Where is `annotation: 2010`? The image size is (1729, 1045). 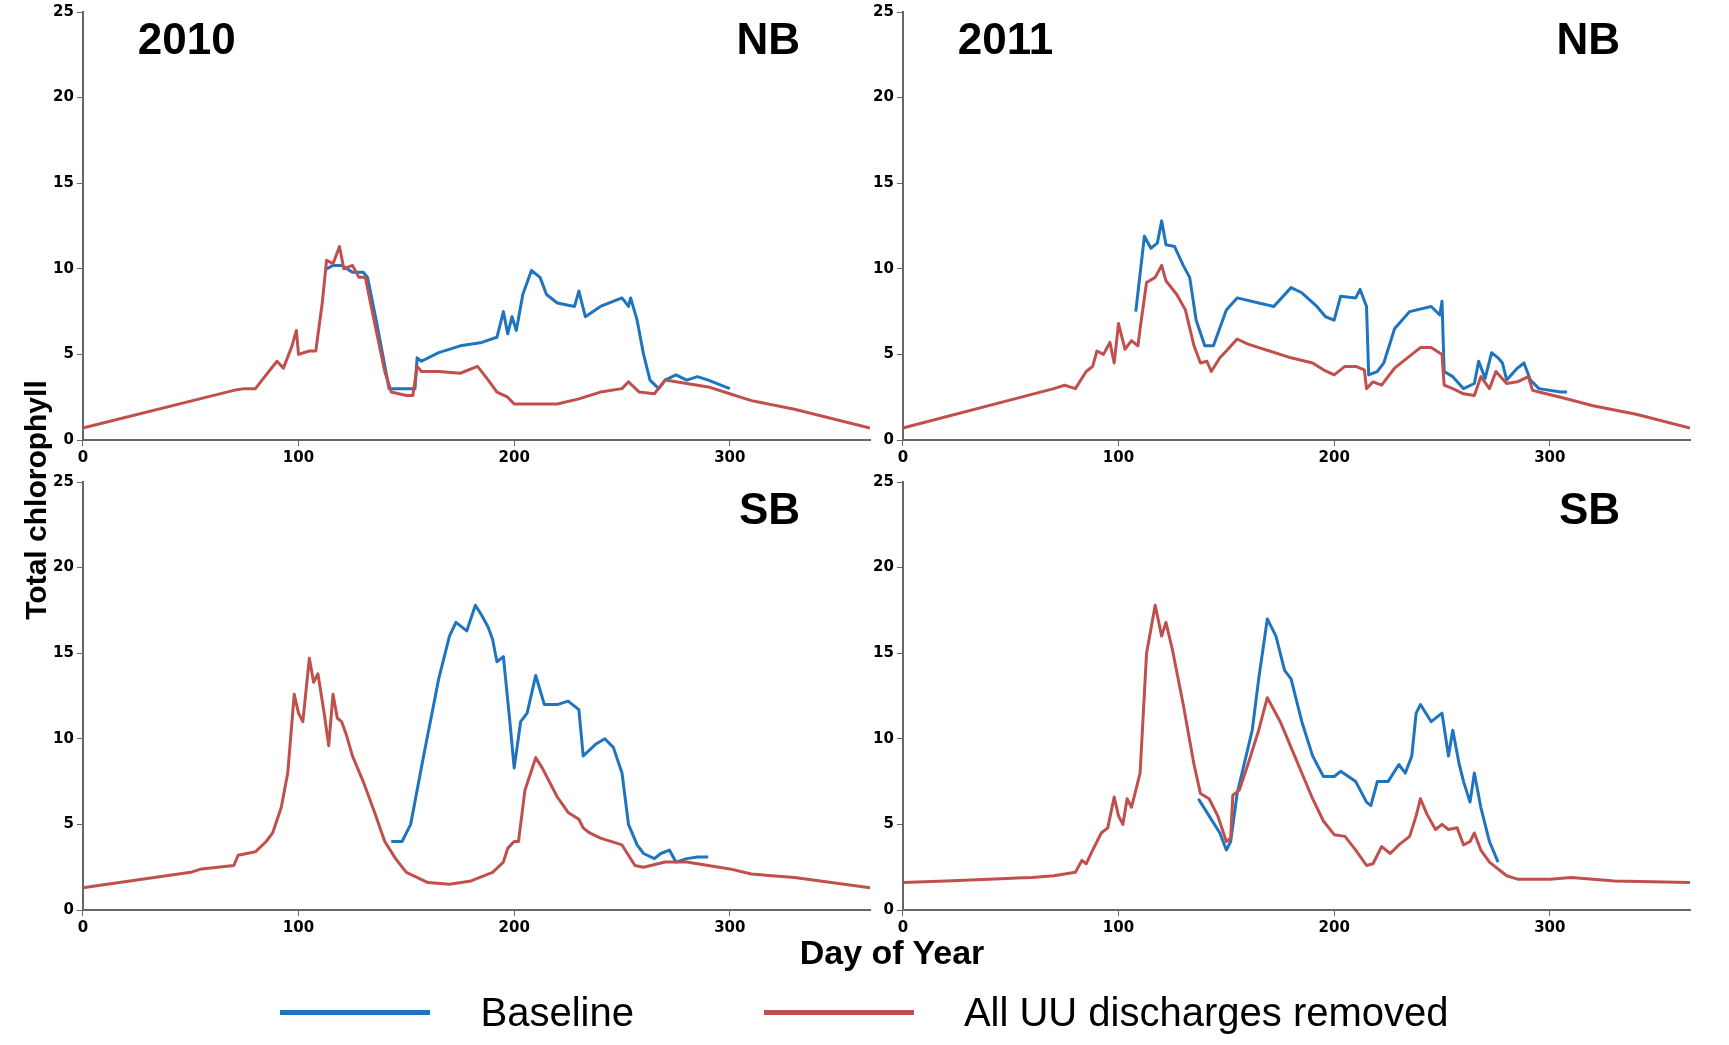 annotation: 2010 is located at coordinates (186, 39).